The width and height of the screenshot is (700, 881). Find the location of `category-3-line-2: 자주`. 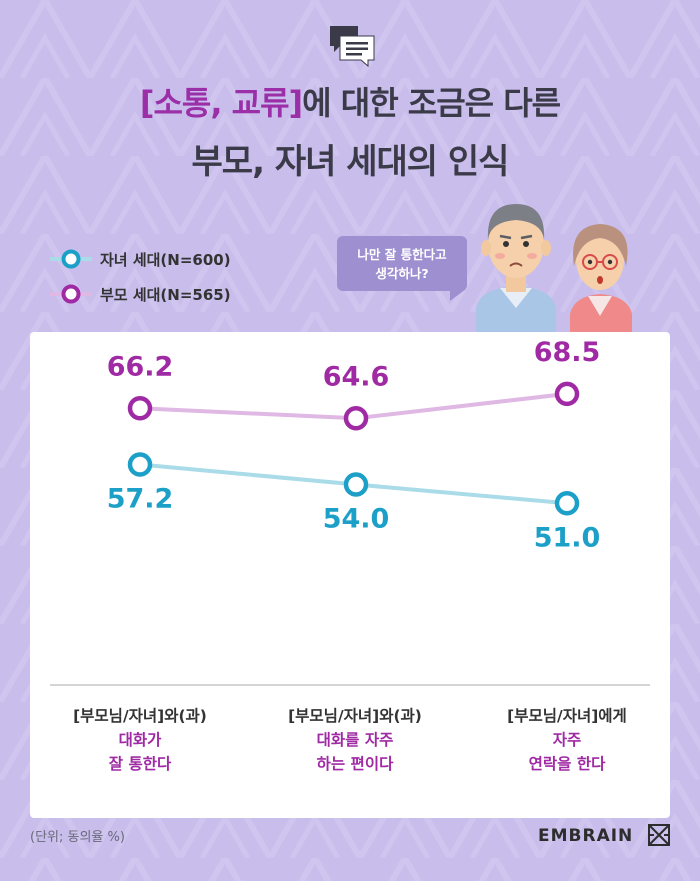

category-3-line-2: 자주 is located at coordinates (567, 740).